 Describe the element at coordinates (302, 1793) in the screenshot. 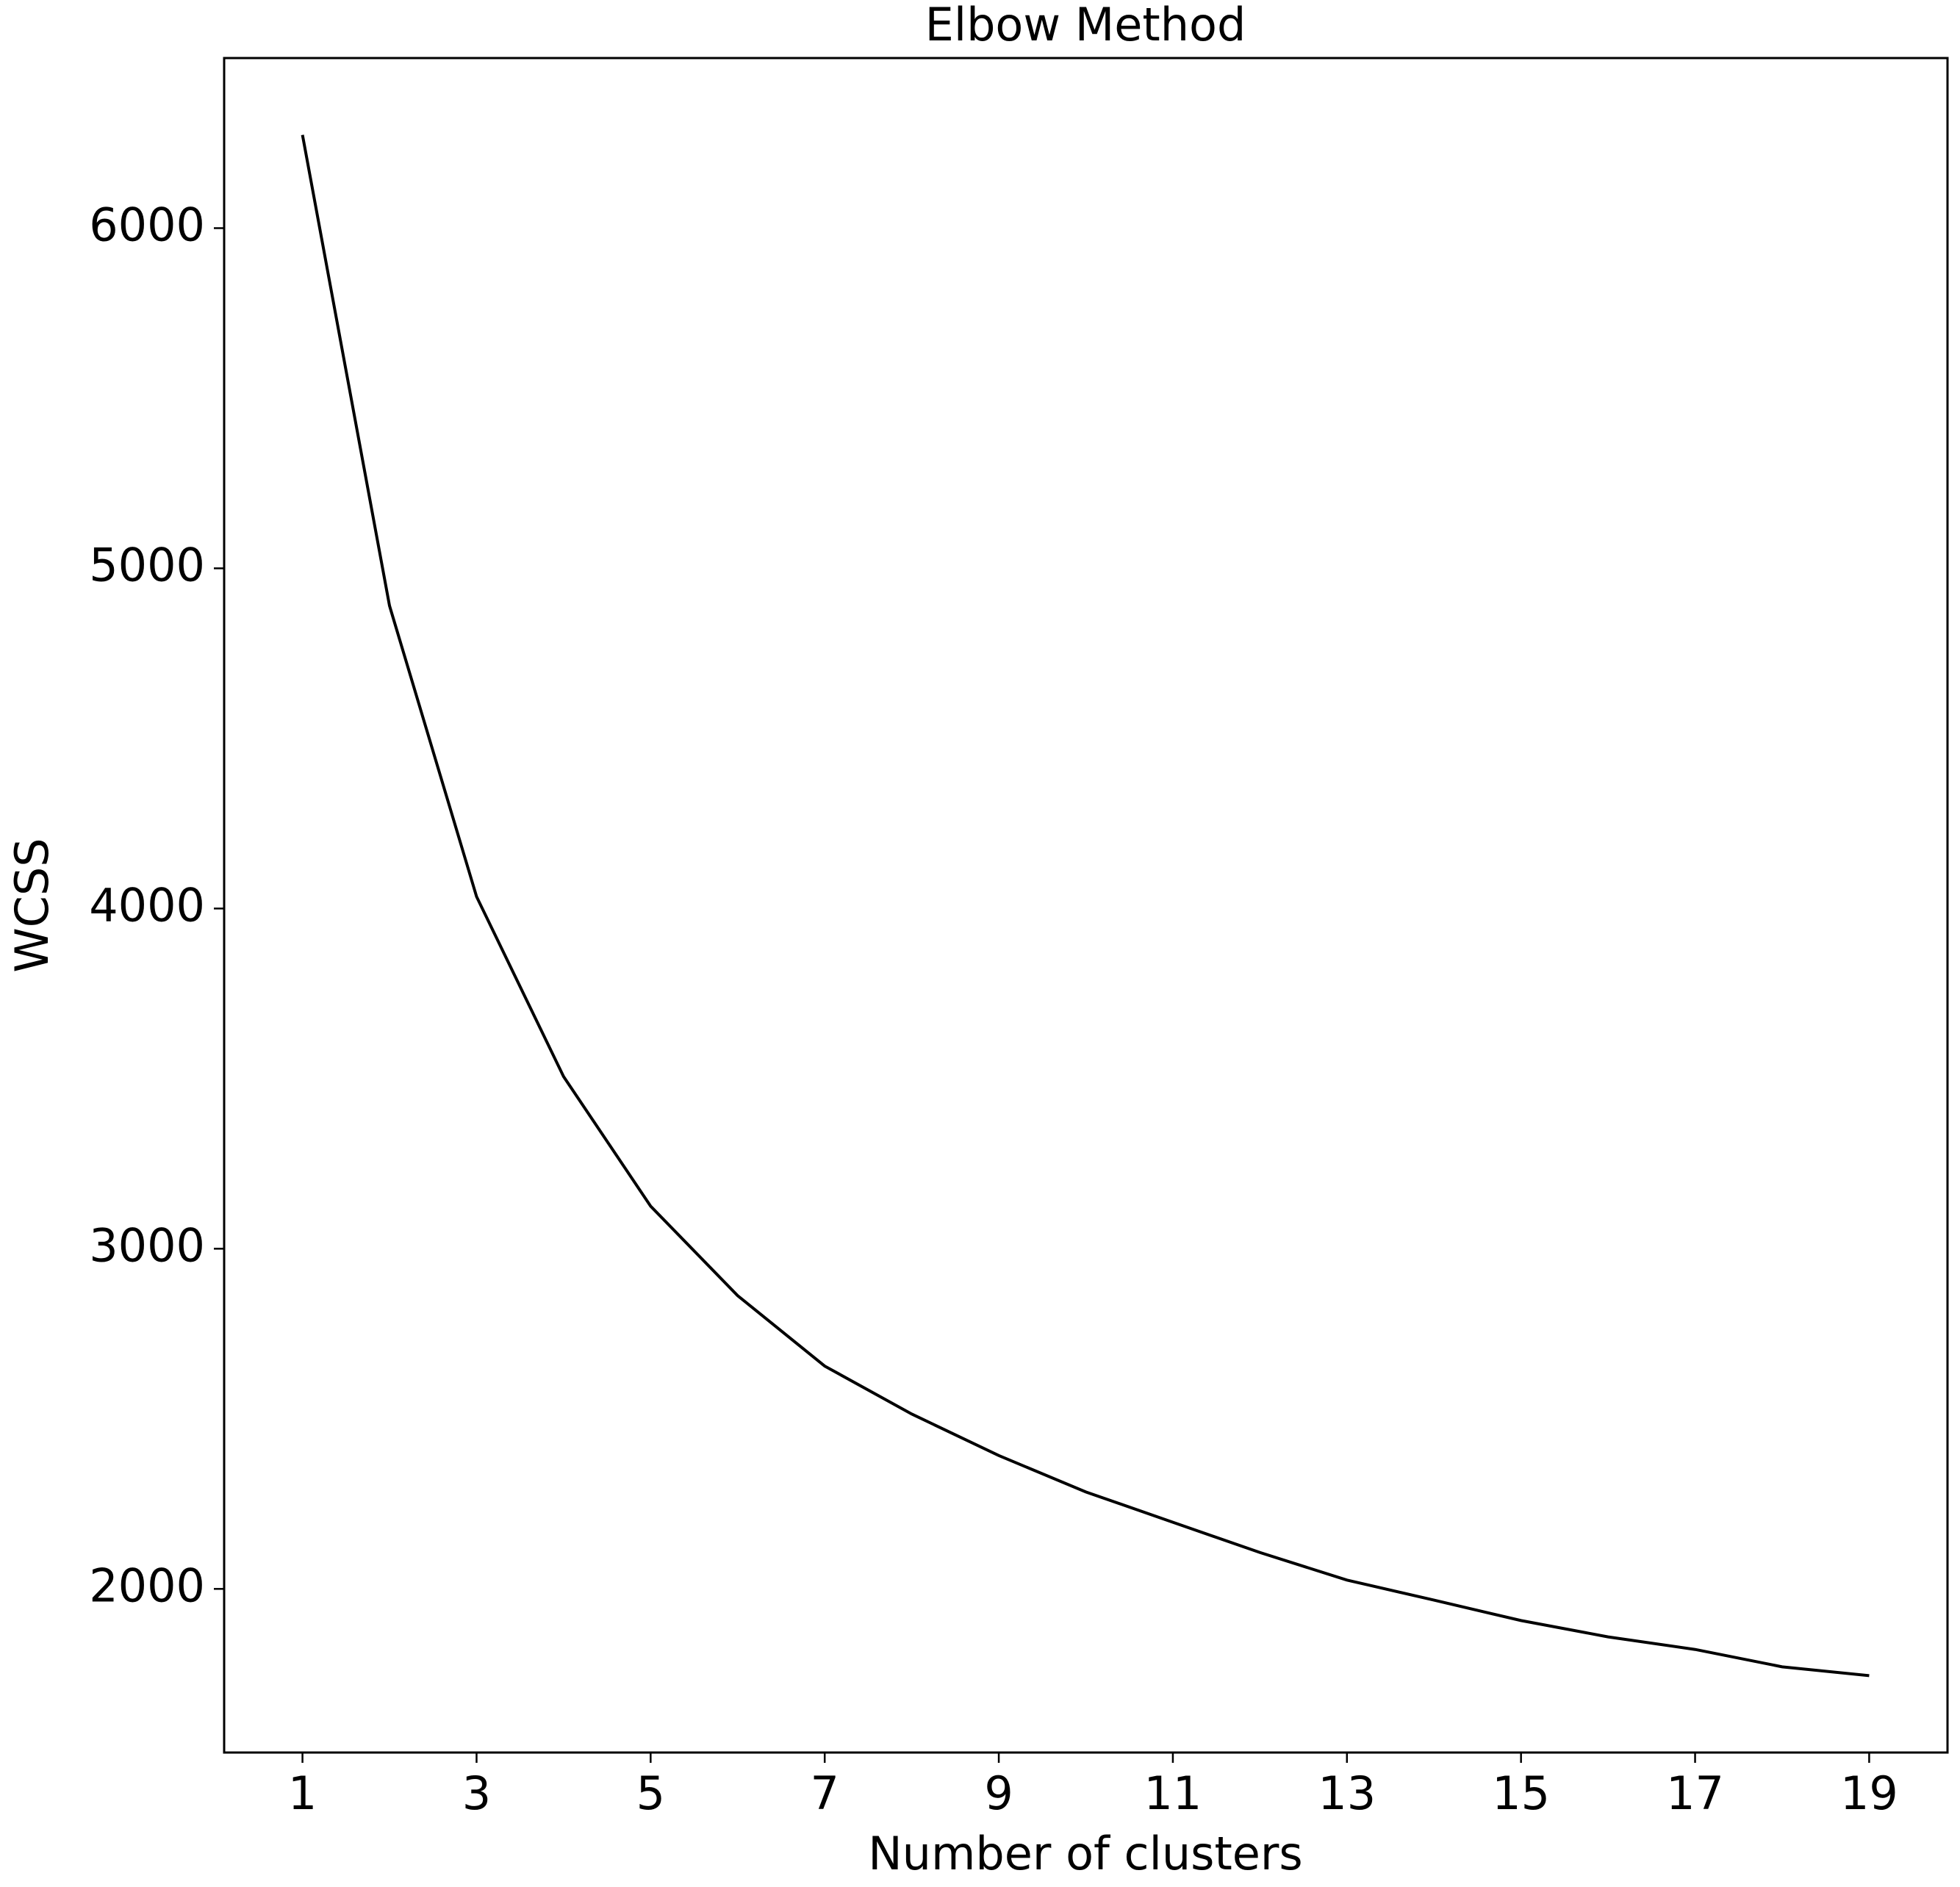

I see `x-tick-label: 1` at that location.